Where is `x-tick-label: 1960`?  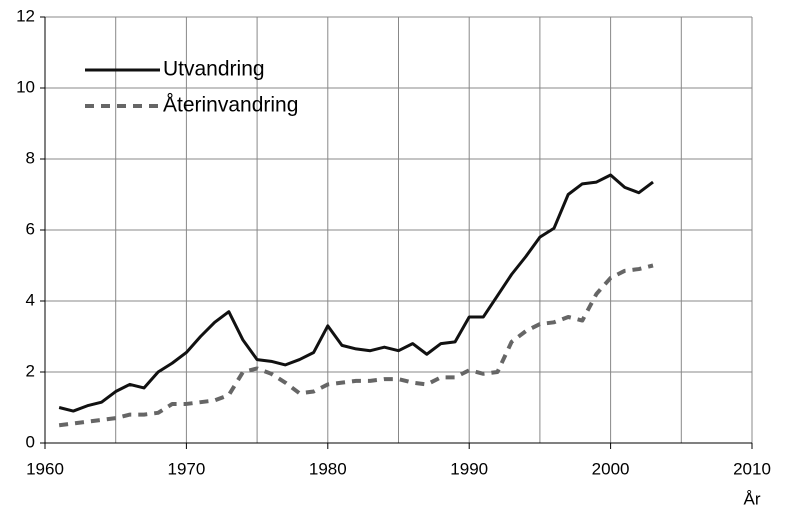
x-tick-label: 1960 is located at coordinates (45, 468).